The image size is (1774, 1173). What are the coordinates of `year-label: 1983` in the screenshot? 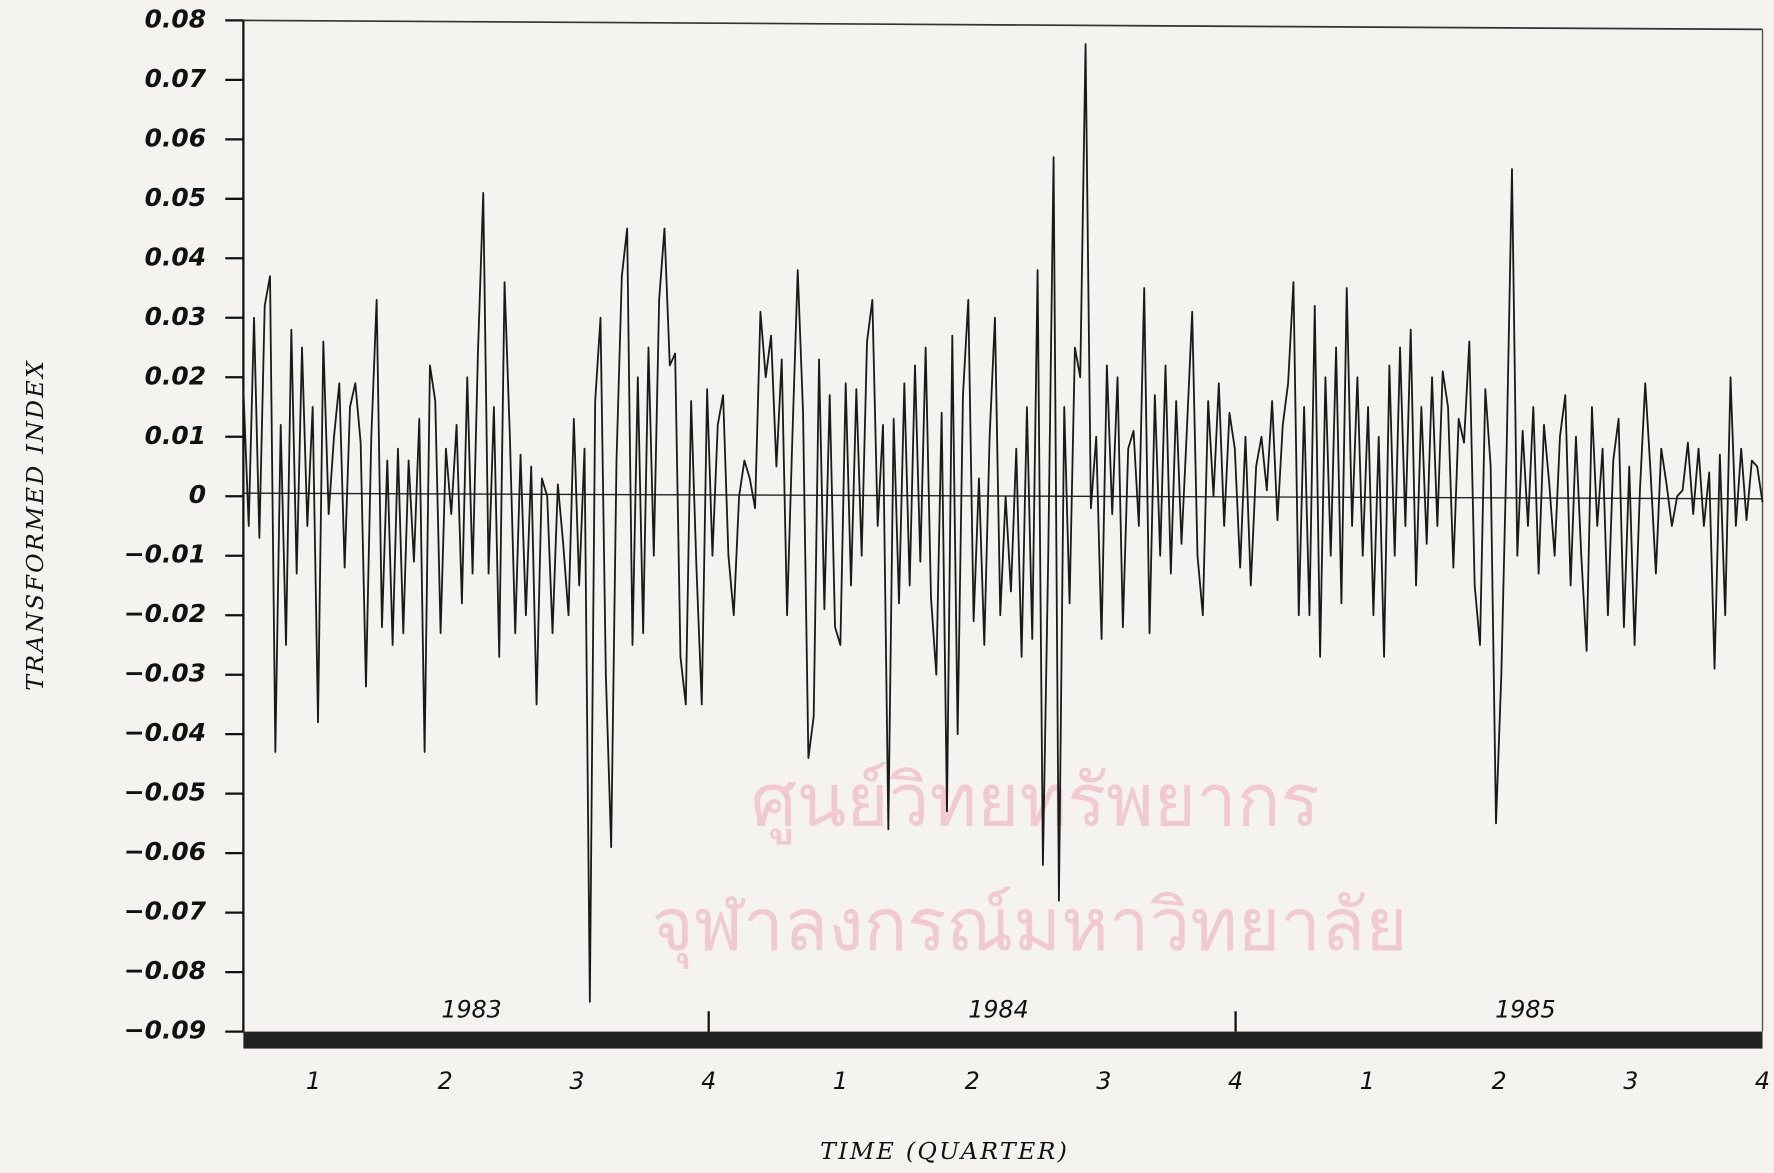 It's located at (471, 1010).